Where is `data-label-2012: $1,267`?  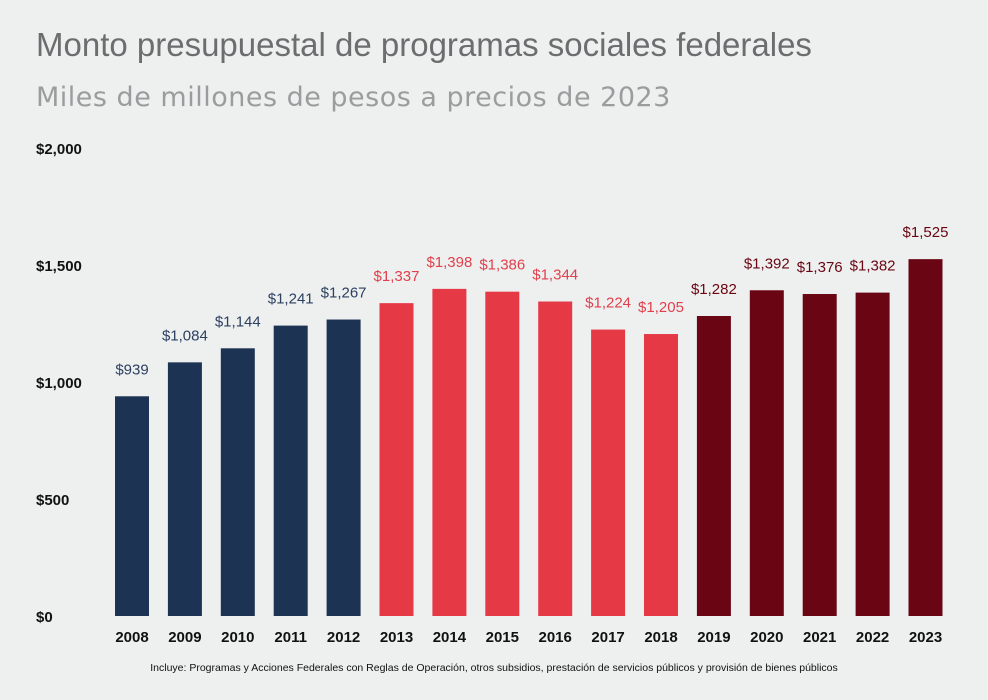 data-label-2012: $1,267 is located at coordinates (344, 293).